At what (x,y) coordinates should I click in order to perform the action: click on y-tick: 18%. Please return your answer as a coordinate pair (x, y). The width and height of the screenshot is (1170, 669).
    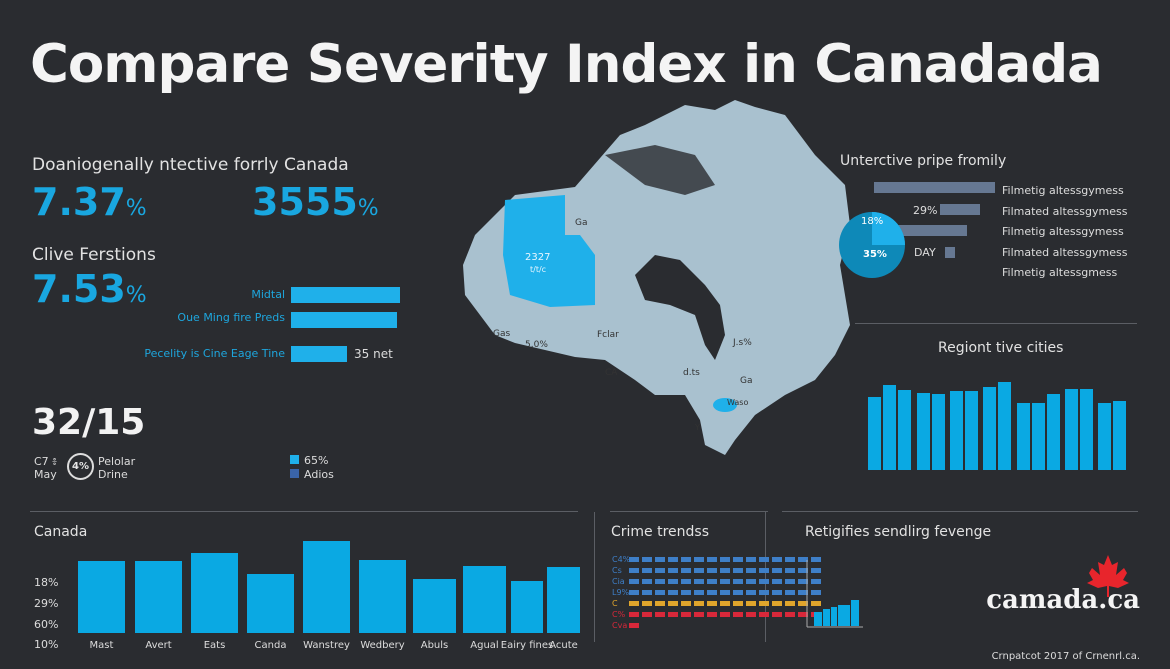
    Looking at the image, I should click on (46, 582).